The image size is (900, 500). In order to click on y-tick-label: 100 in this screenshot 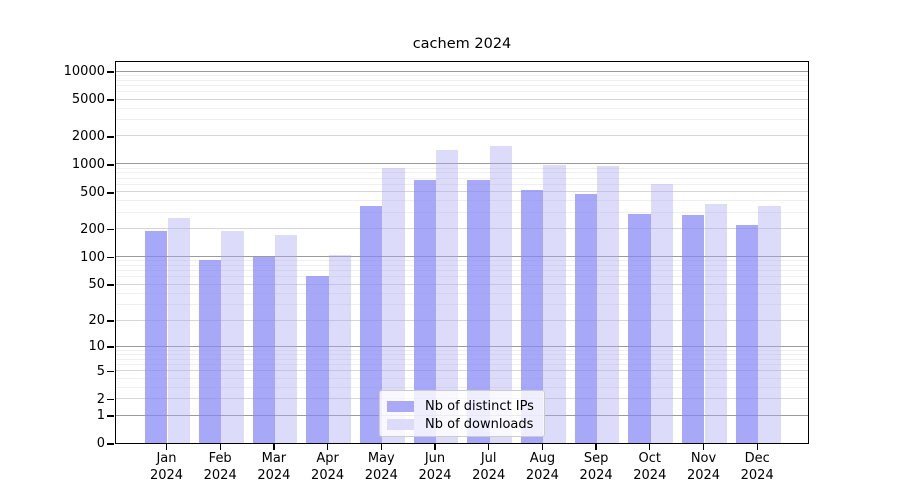, I will do `click(92, 257)`.